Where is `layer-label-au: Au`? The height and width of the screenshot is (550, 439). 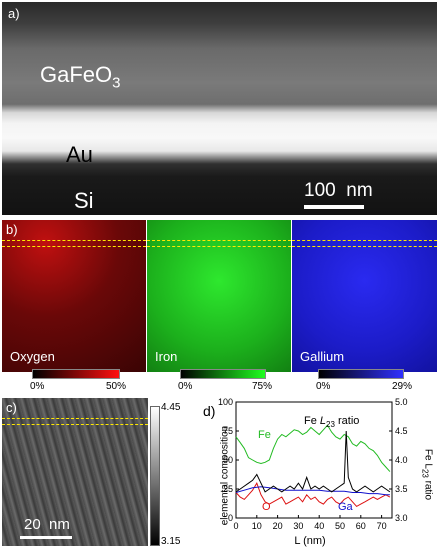
layer-label-au: Au is located at coordinates (79, 154).